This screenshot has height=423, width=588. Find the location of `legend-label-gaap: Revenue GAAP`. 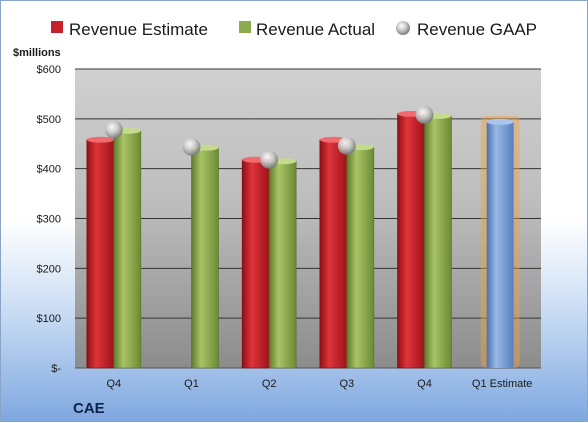

legend-label-gaap: Revenue GAAP is located at coordinates (477, 29).